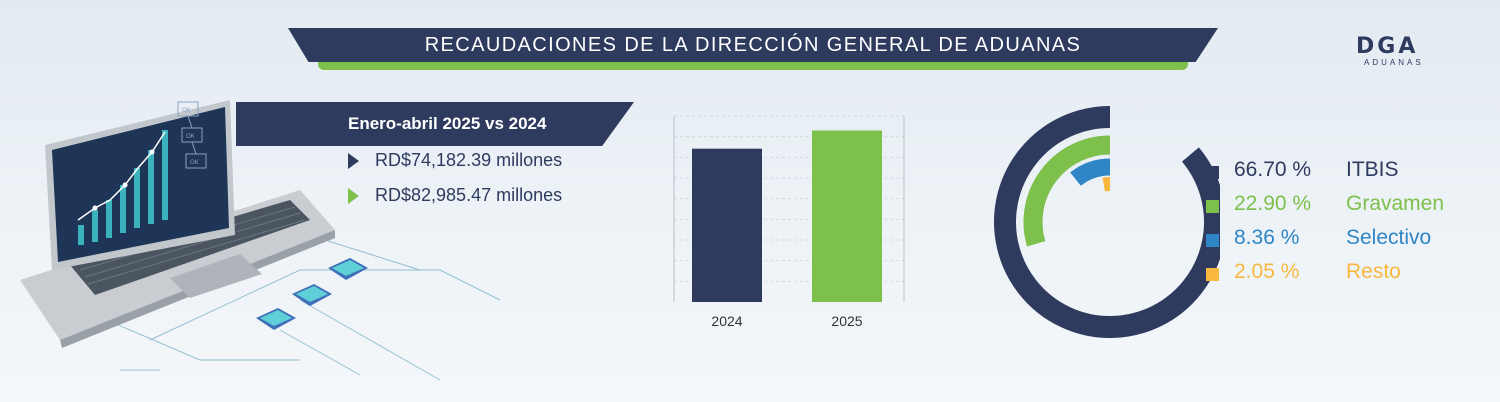 The width and height of the screenshot is (1500, 402). What do you see at coordinates (1372, 169) in the screenshot?
I see `legend-label: ITBIS` at bounding box center [1372, 169].